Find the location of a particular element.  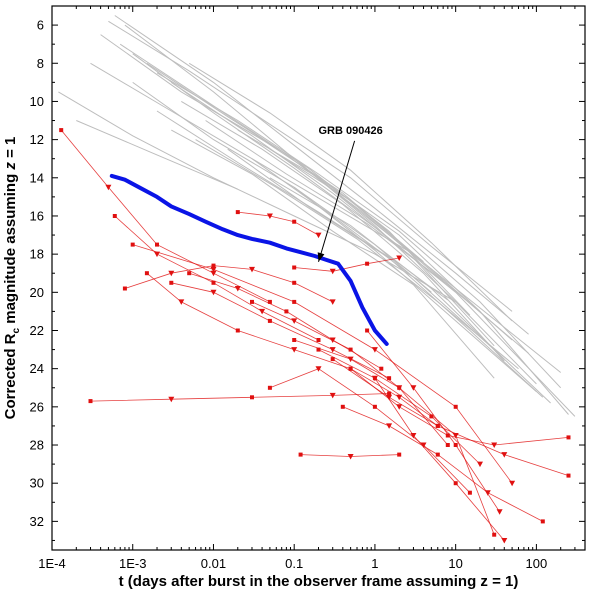

x-tick-label: 1E-3 is located at coordinates (132, 563).